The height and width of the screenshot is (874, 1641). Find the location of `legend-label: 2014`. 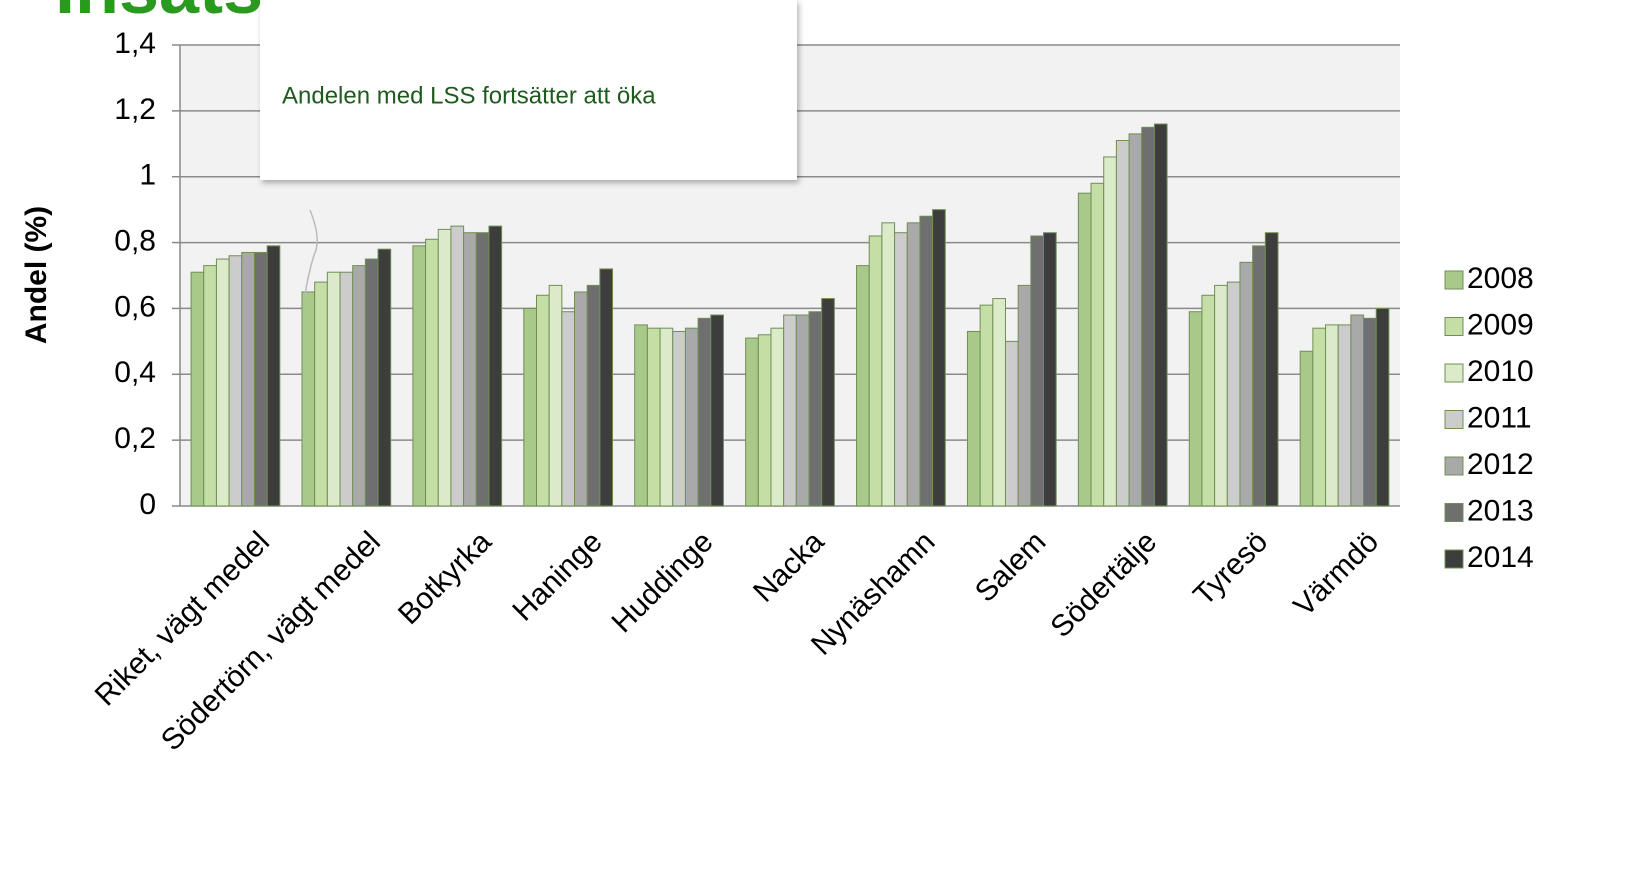

legend-label: 2014 is located at coordinates (1500, 557).